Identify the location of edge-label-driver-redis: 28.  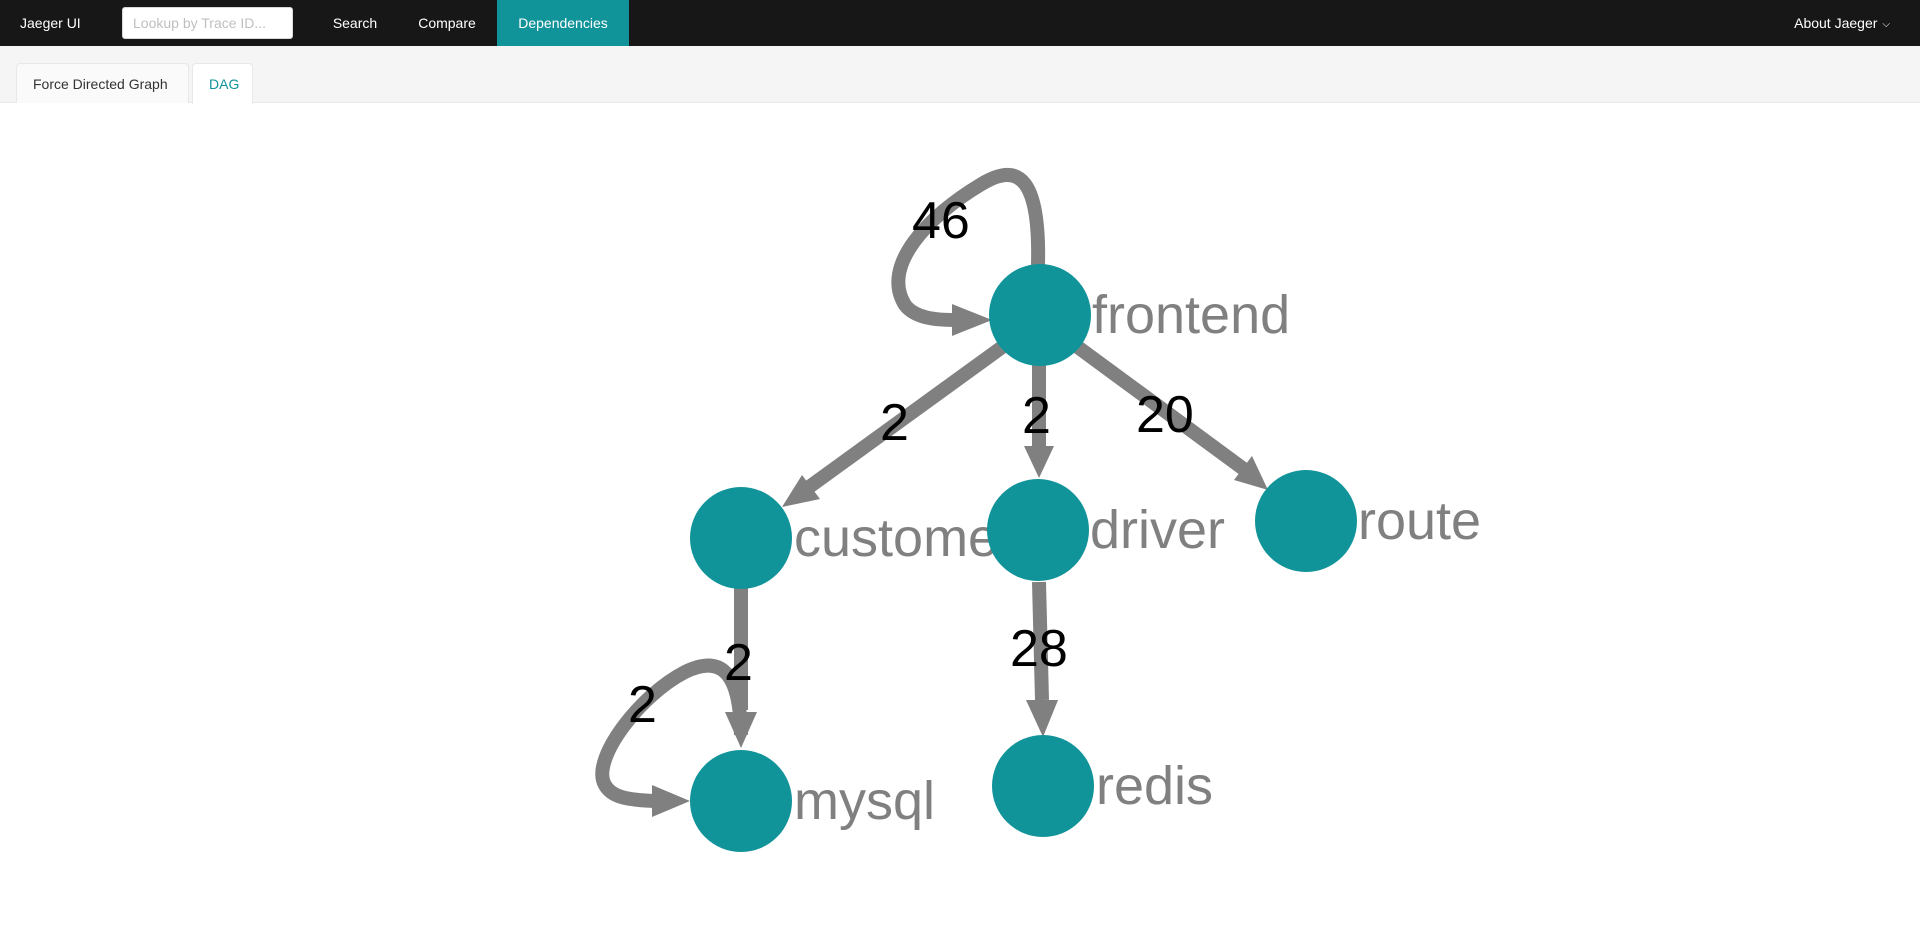
(1039, 649).